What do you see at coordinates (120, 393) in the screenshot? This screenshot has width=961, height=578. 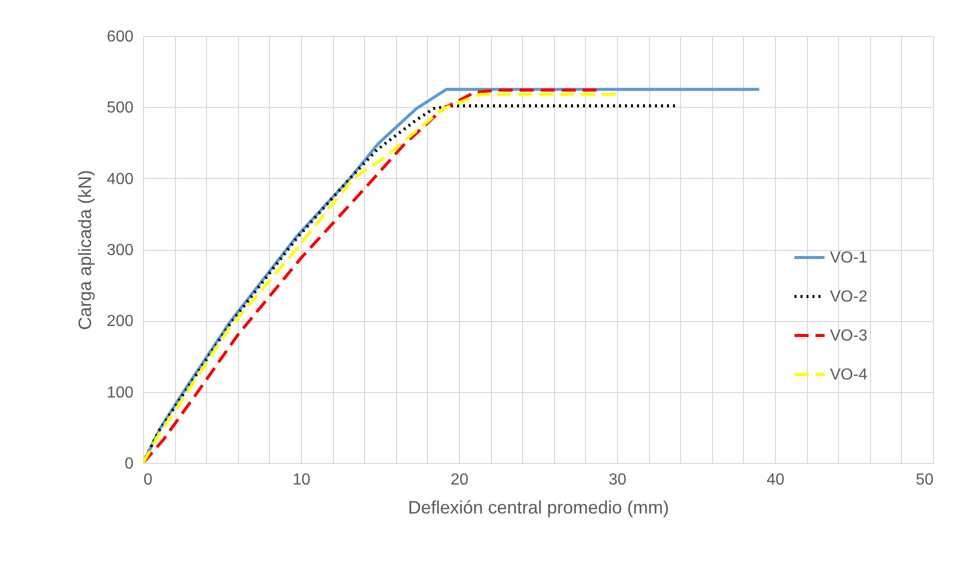 I see `y-tick-label: 100` at bounding box center [120, 393].